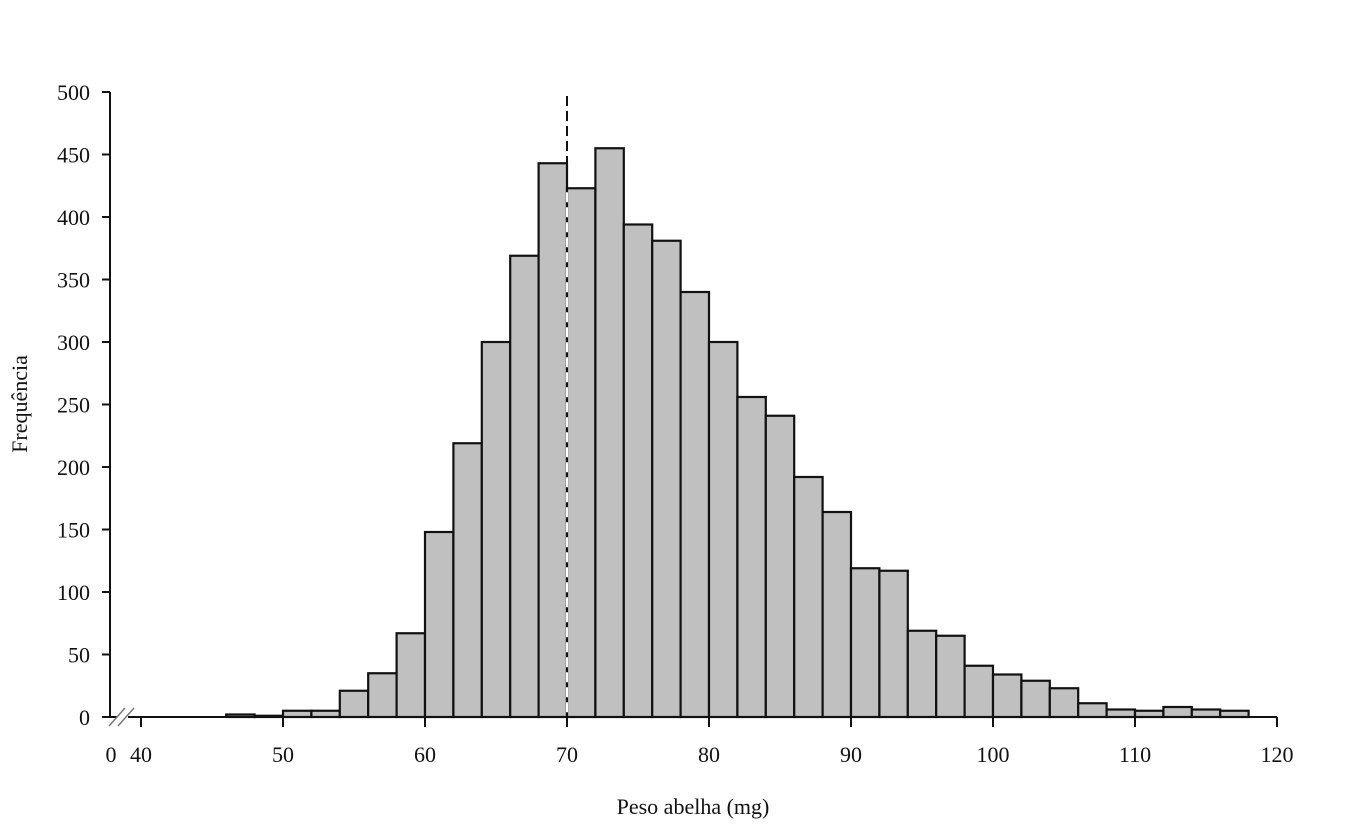  I want to click on y-tick-label: 500, so click(73, 92).